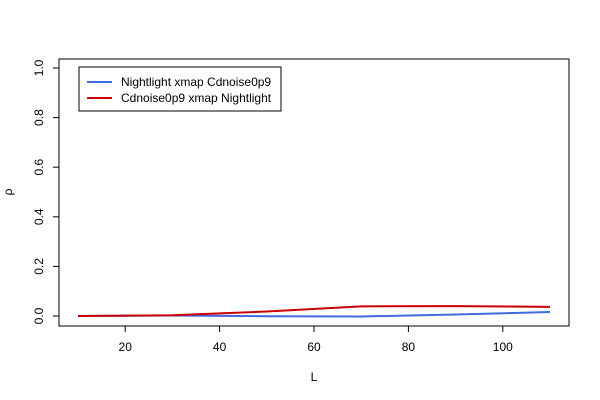 This screenshot has width=600, height=400. Describe the element at coordinates (39, 216) in the screenshot. I see `y-tick-label-0.4: 0.4` at that location.